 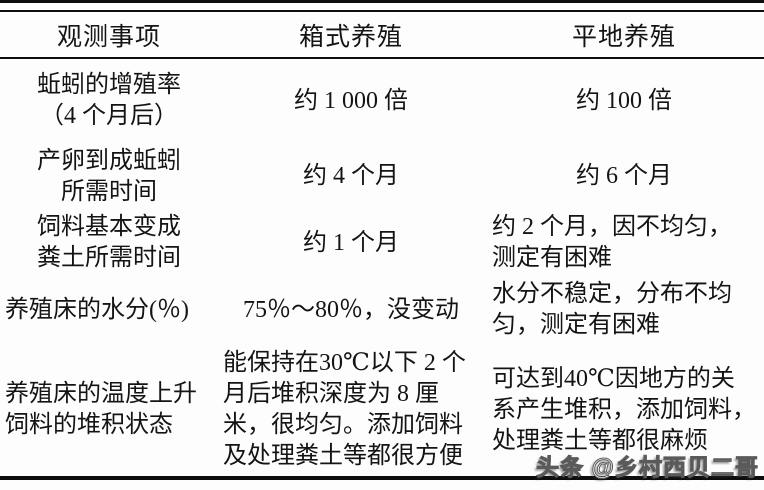 I want to click on table-row: 养殖床的水分(％) 75％～80％，没变动 水分不稳定，分布不均 匀，测定有困难, so click(x=382, y=310).